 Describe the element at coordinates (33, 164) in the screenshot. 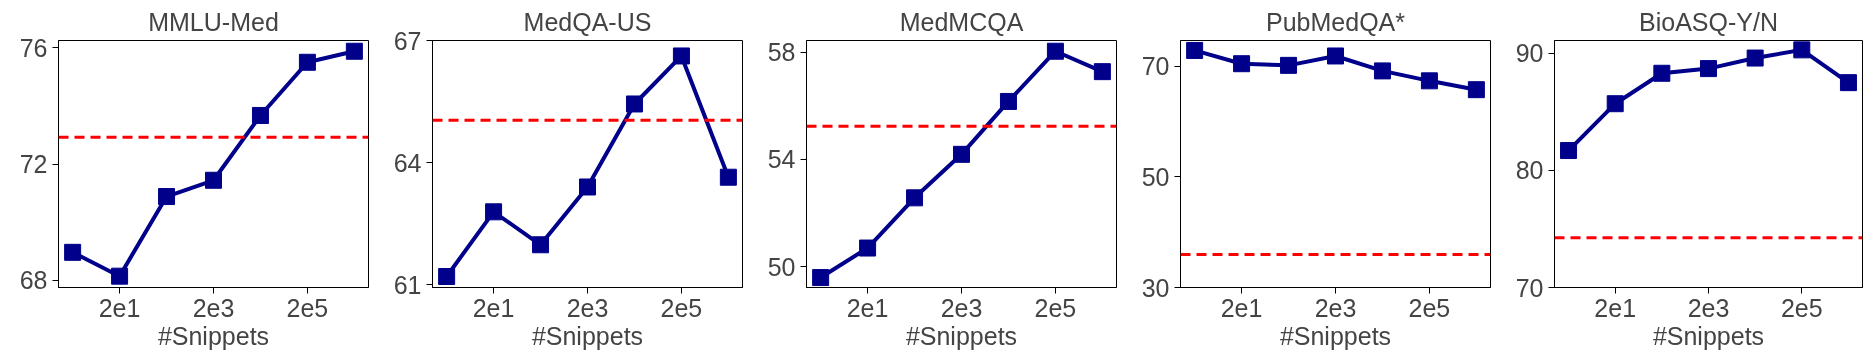

I see `y-tick-label: 72` at that location.